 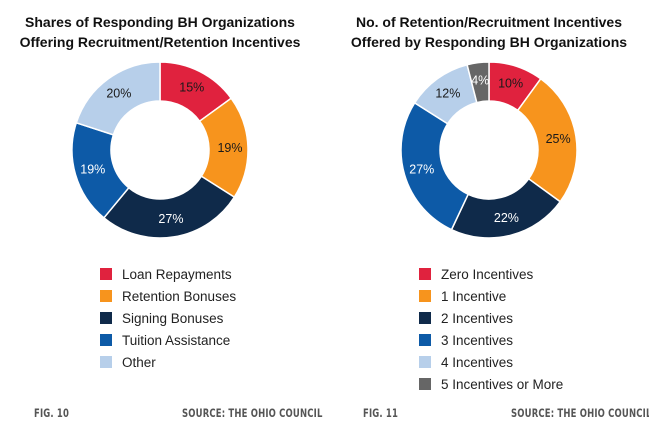 What do you see at coordinates (160, 150) in the screenshot?
I see `donut-chart: 15% 19% 27% 19% 20%` at bounding box center [160, 150].